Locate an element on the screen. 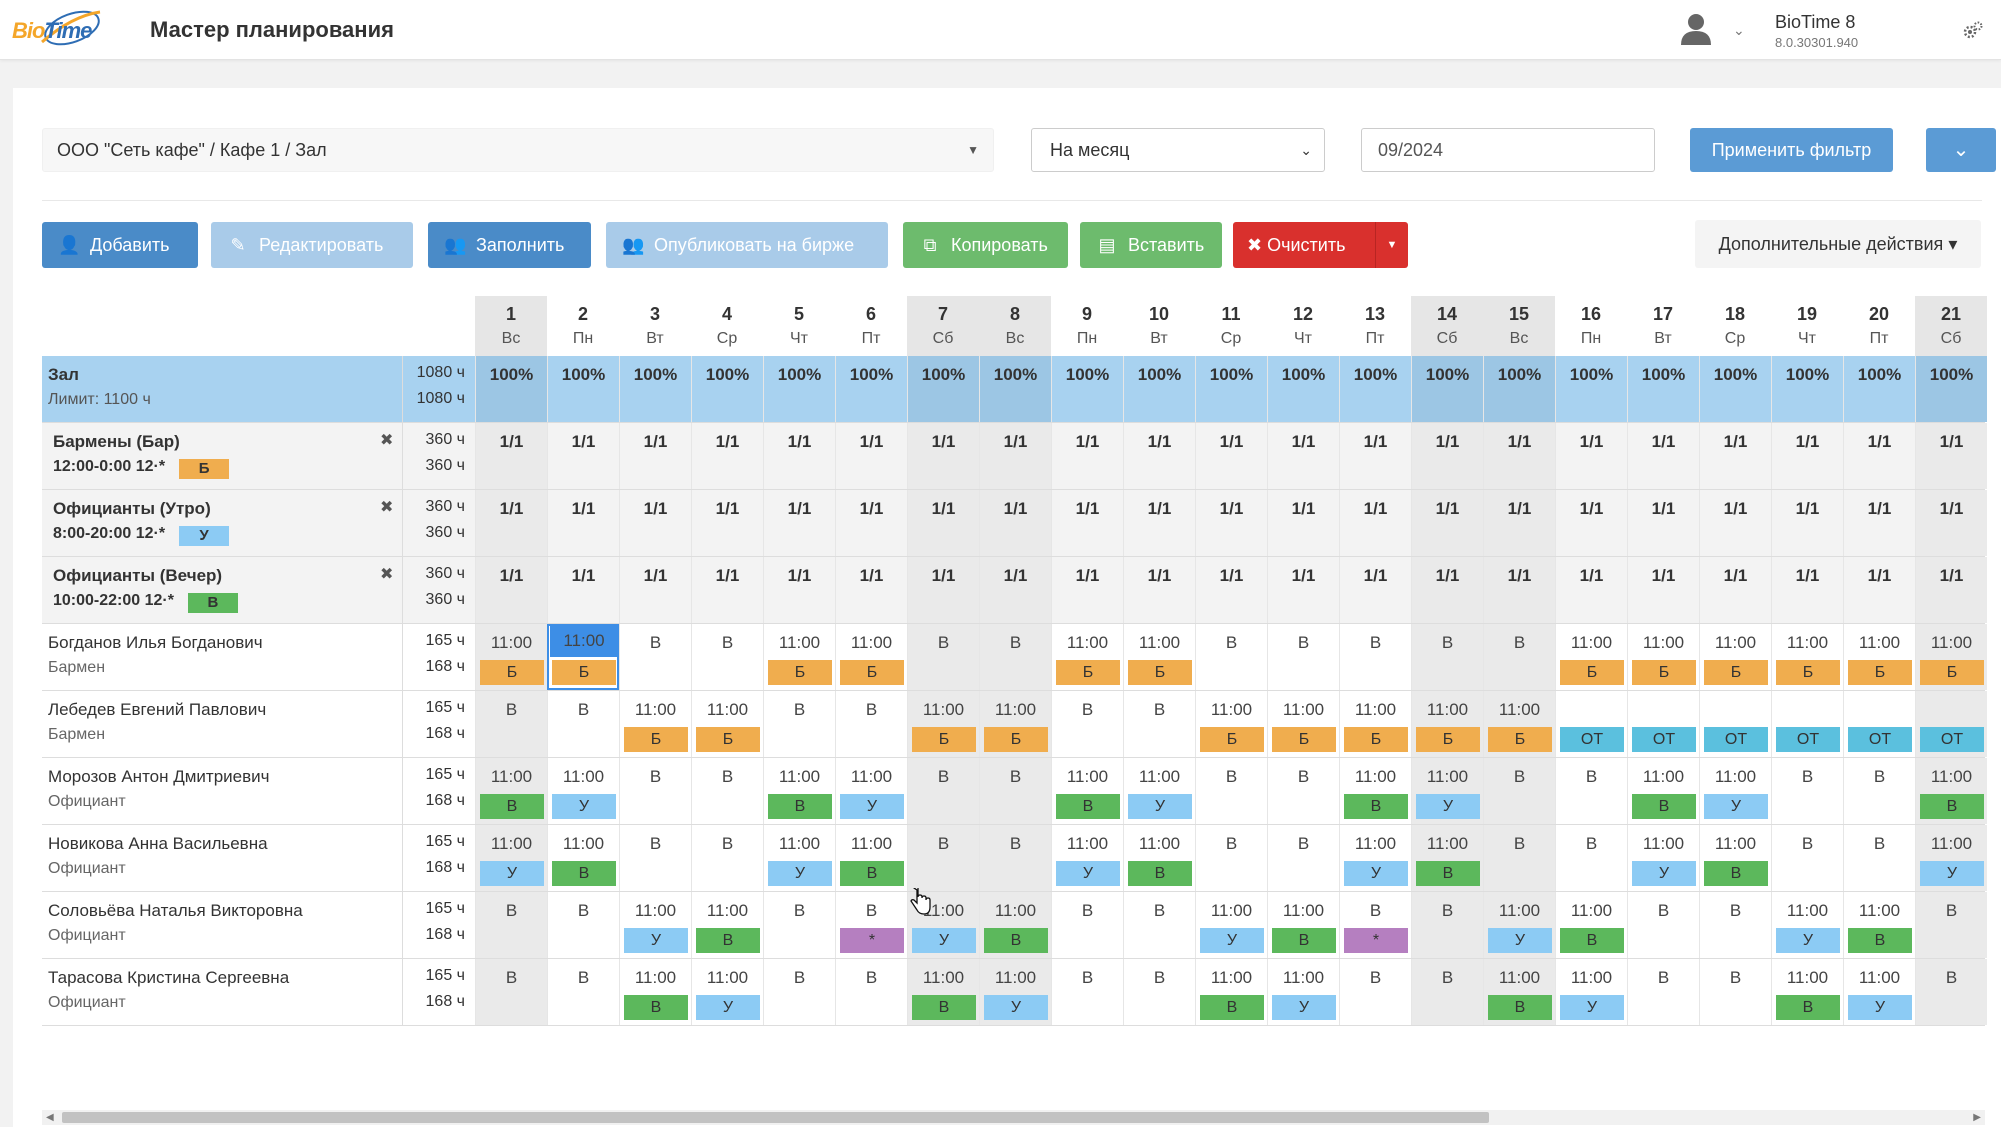 This screenshot has width=2001, height=1127. row-label: Богданов Илья Богданович Бармен is located at coordinates (222, 657).